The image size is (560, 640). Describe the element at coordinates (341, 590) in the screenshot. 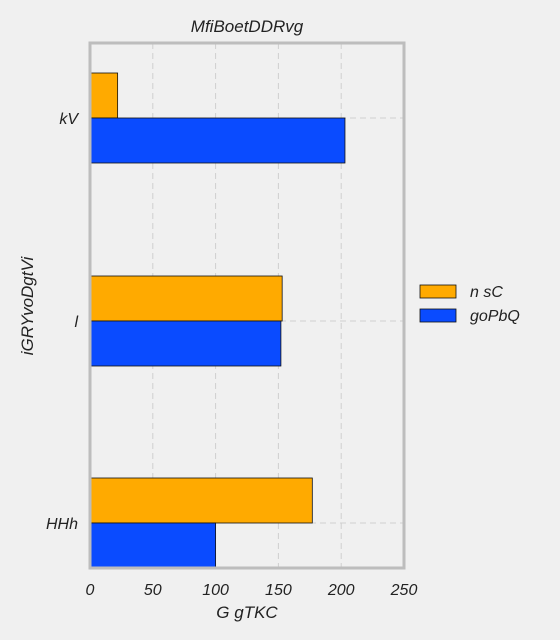

I see `x-tick-label: 200` at that location.